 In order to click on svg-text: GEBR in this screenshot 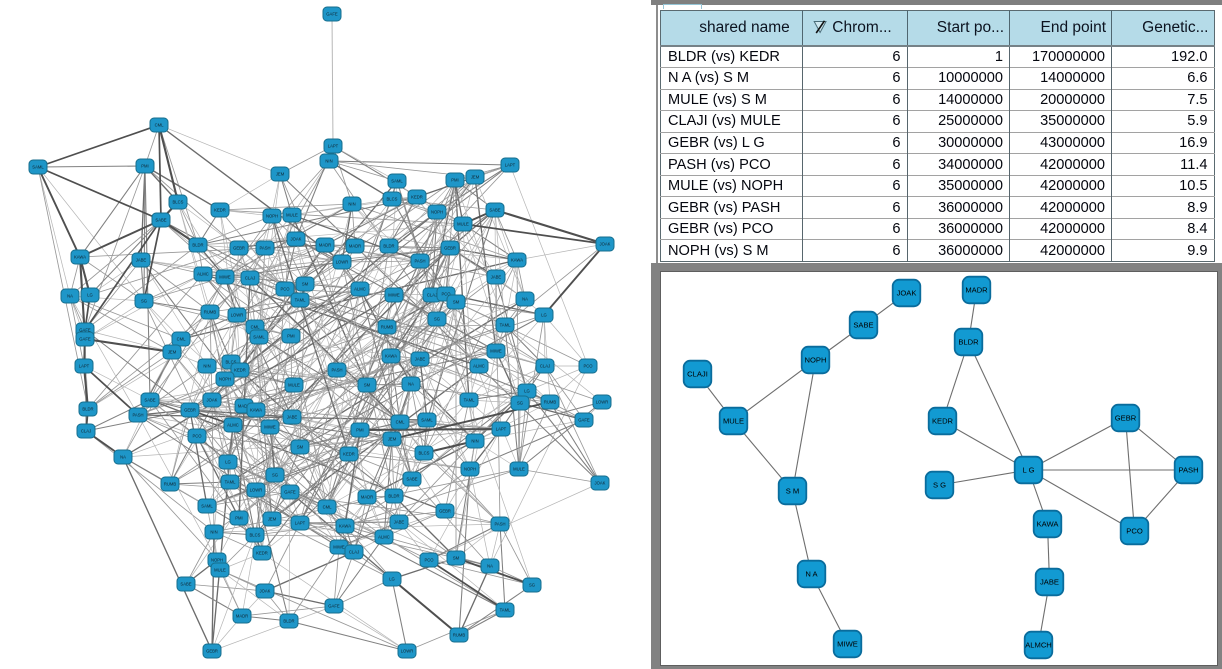, I will do `click(1125, 418)`.